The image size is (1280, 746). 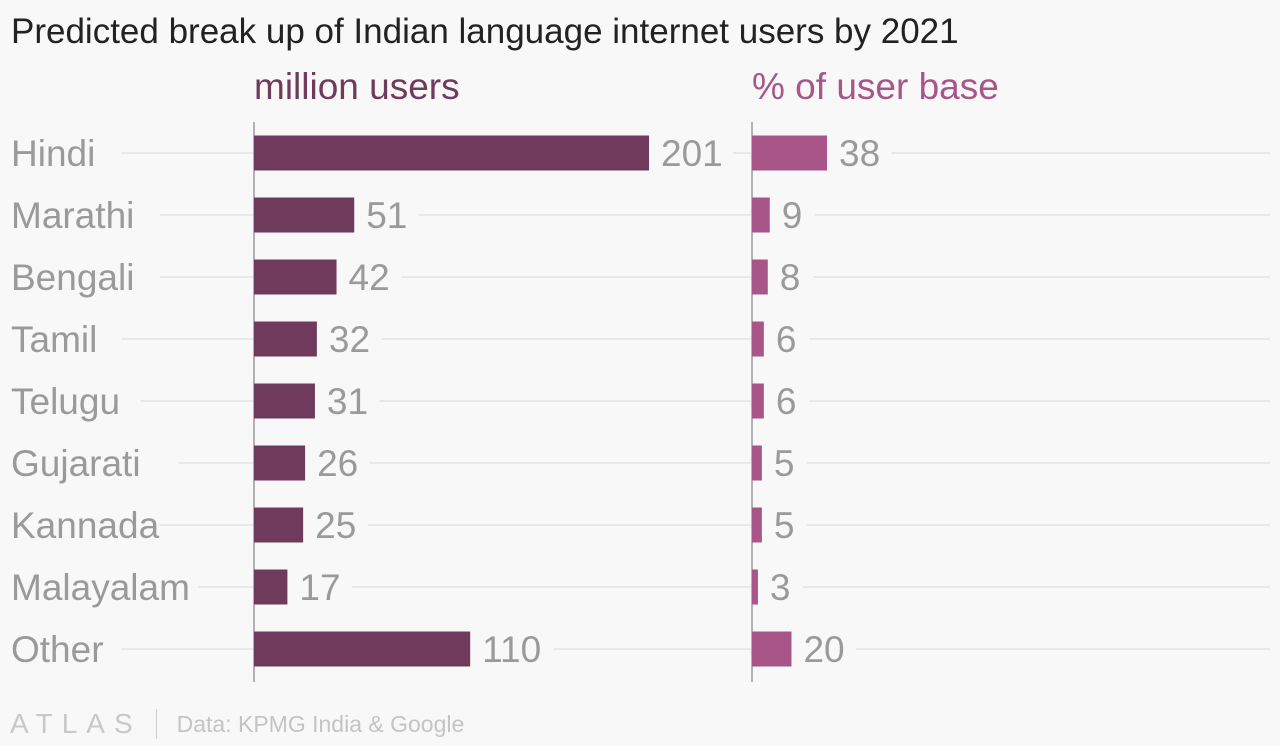 What do you see at coordinates (319, 587) in the screenshot?
I see `users-value-label: 17` at bounding box center [319, 587].